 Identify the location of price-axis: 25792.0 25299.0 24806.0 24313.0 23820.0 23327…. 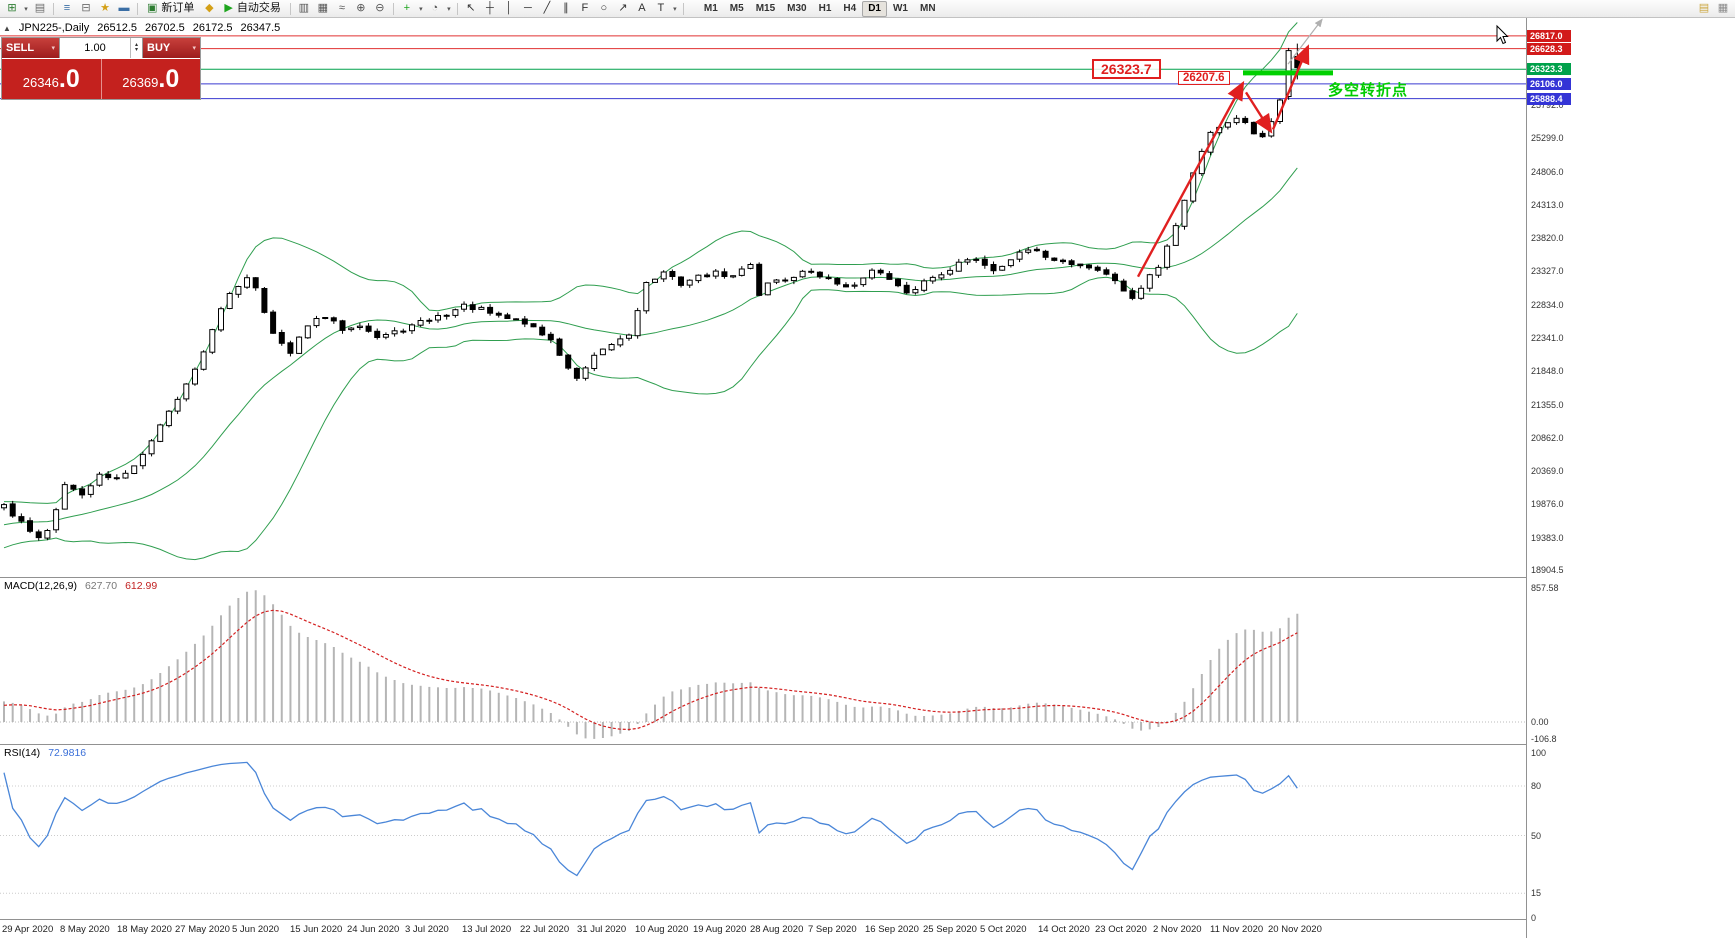
(1549, 469).